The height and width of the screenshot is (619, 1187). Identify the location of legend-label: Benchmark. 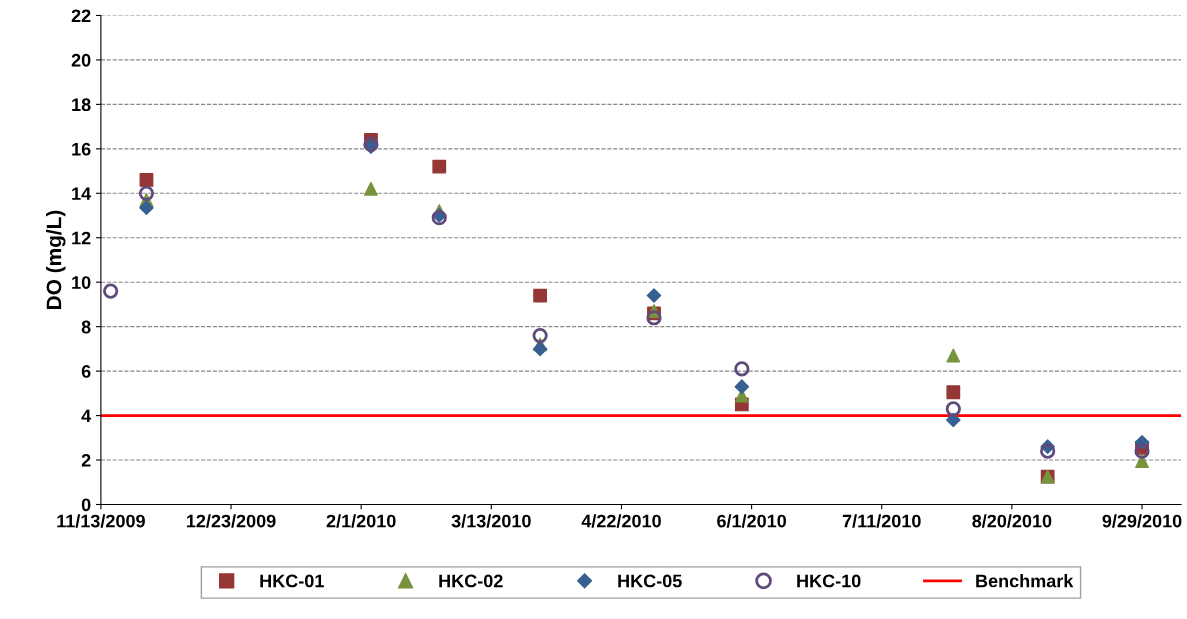
(1025, 581).